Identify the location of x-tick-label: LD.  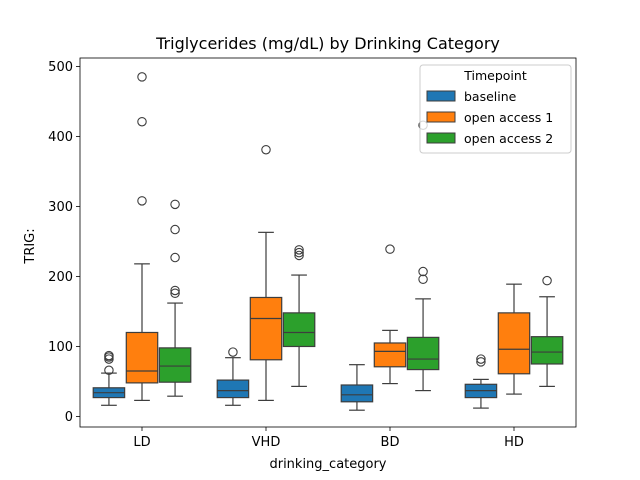
(141, 442).